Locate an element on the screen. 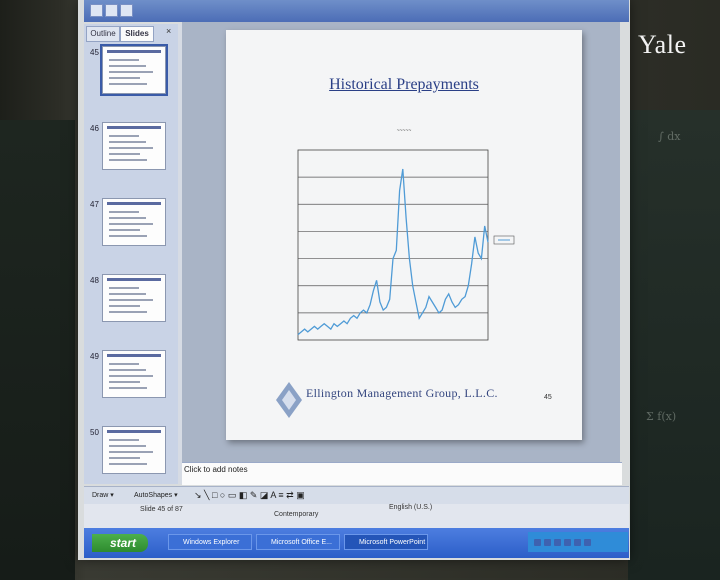  chart-frame is located at coordinates (393, 245).